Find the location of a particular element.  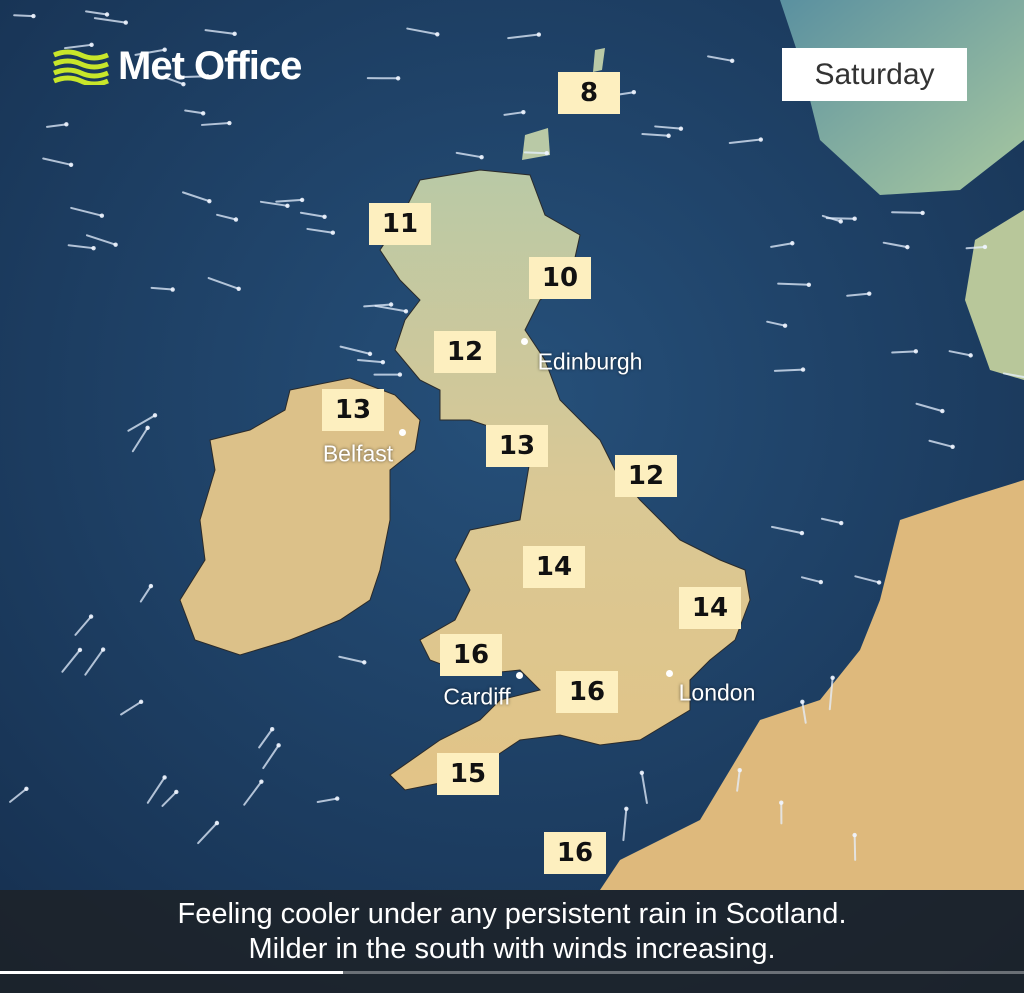

temperature-box: 10 is located at coordinates (560, 278).